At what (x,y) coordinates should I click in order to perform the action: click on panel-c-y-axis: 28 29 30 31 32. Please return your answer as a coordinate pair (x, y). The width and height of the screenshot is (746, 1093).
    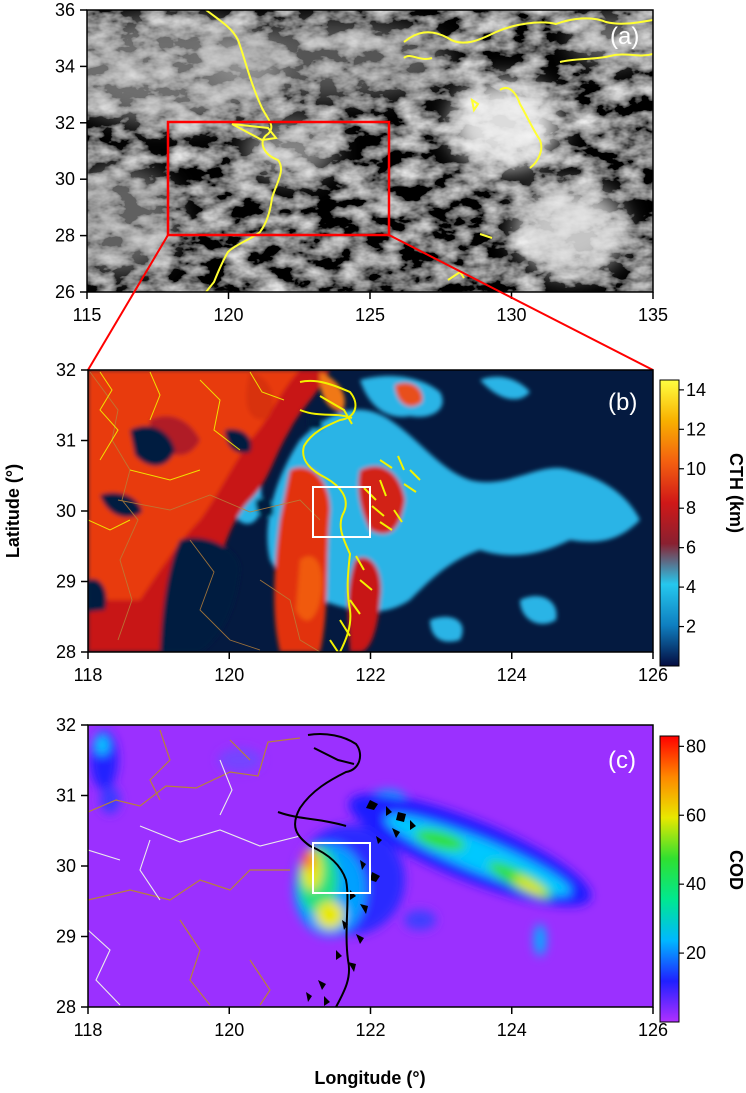
    Looking at the image, I should click on (72, 866).